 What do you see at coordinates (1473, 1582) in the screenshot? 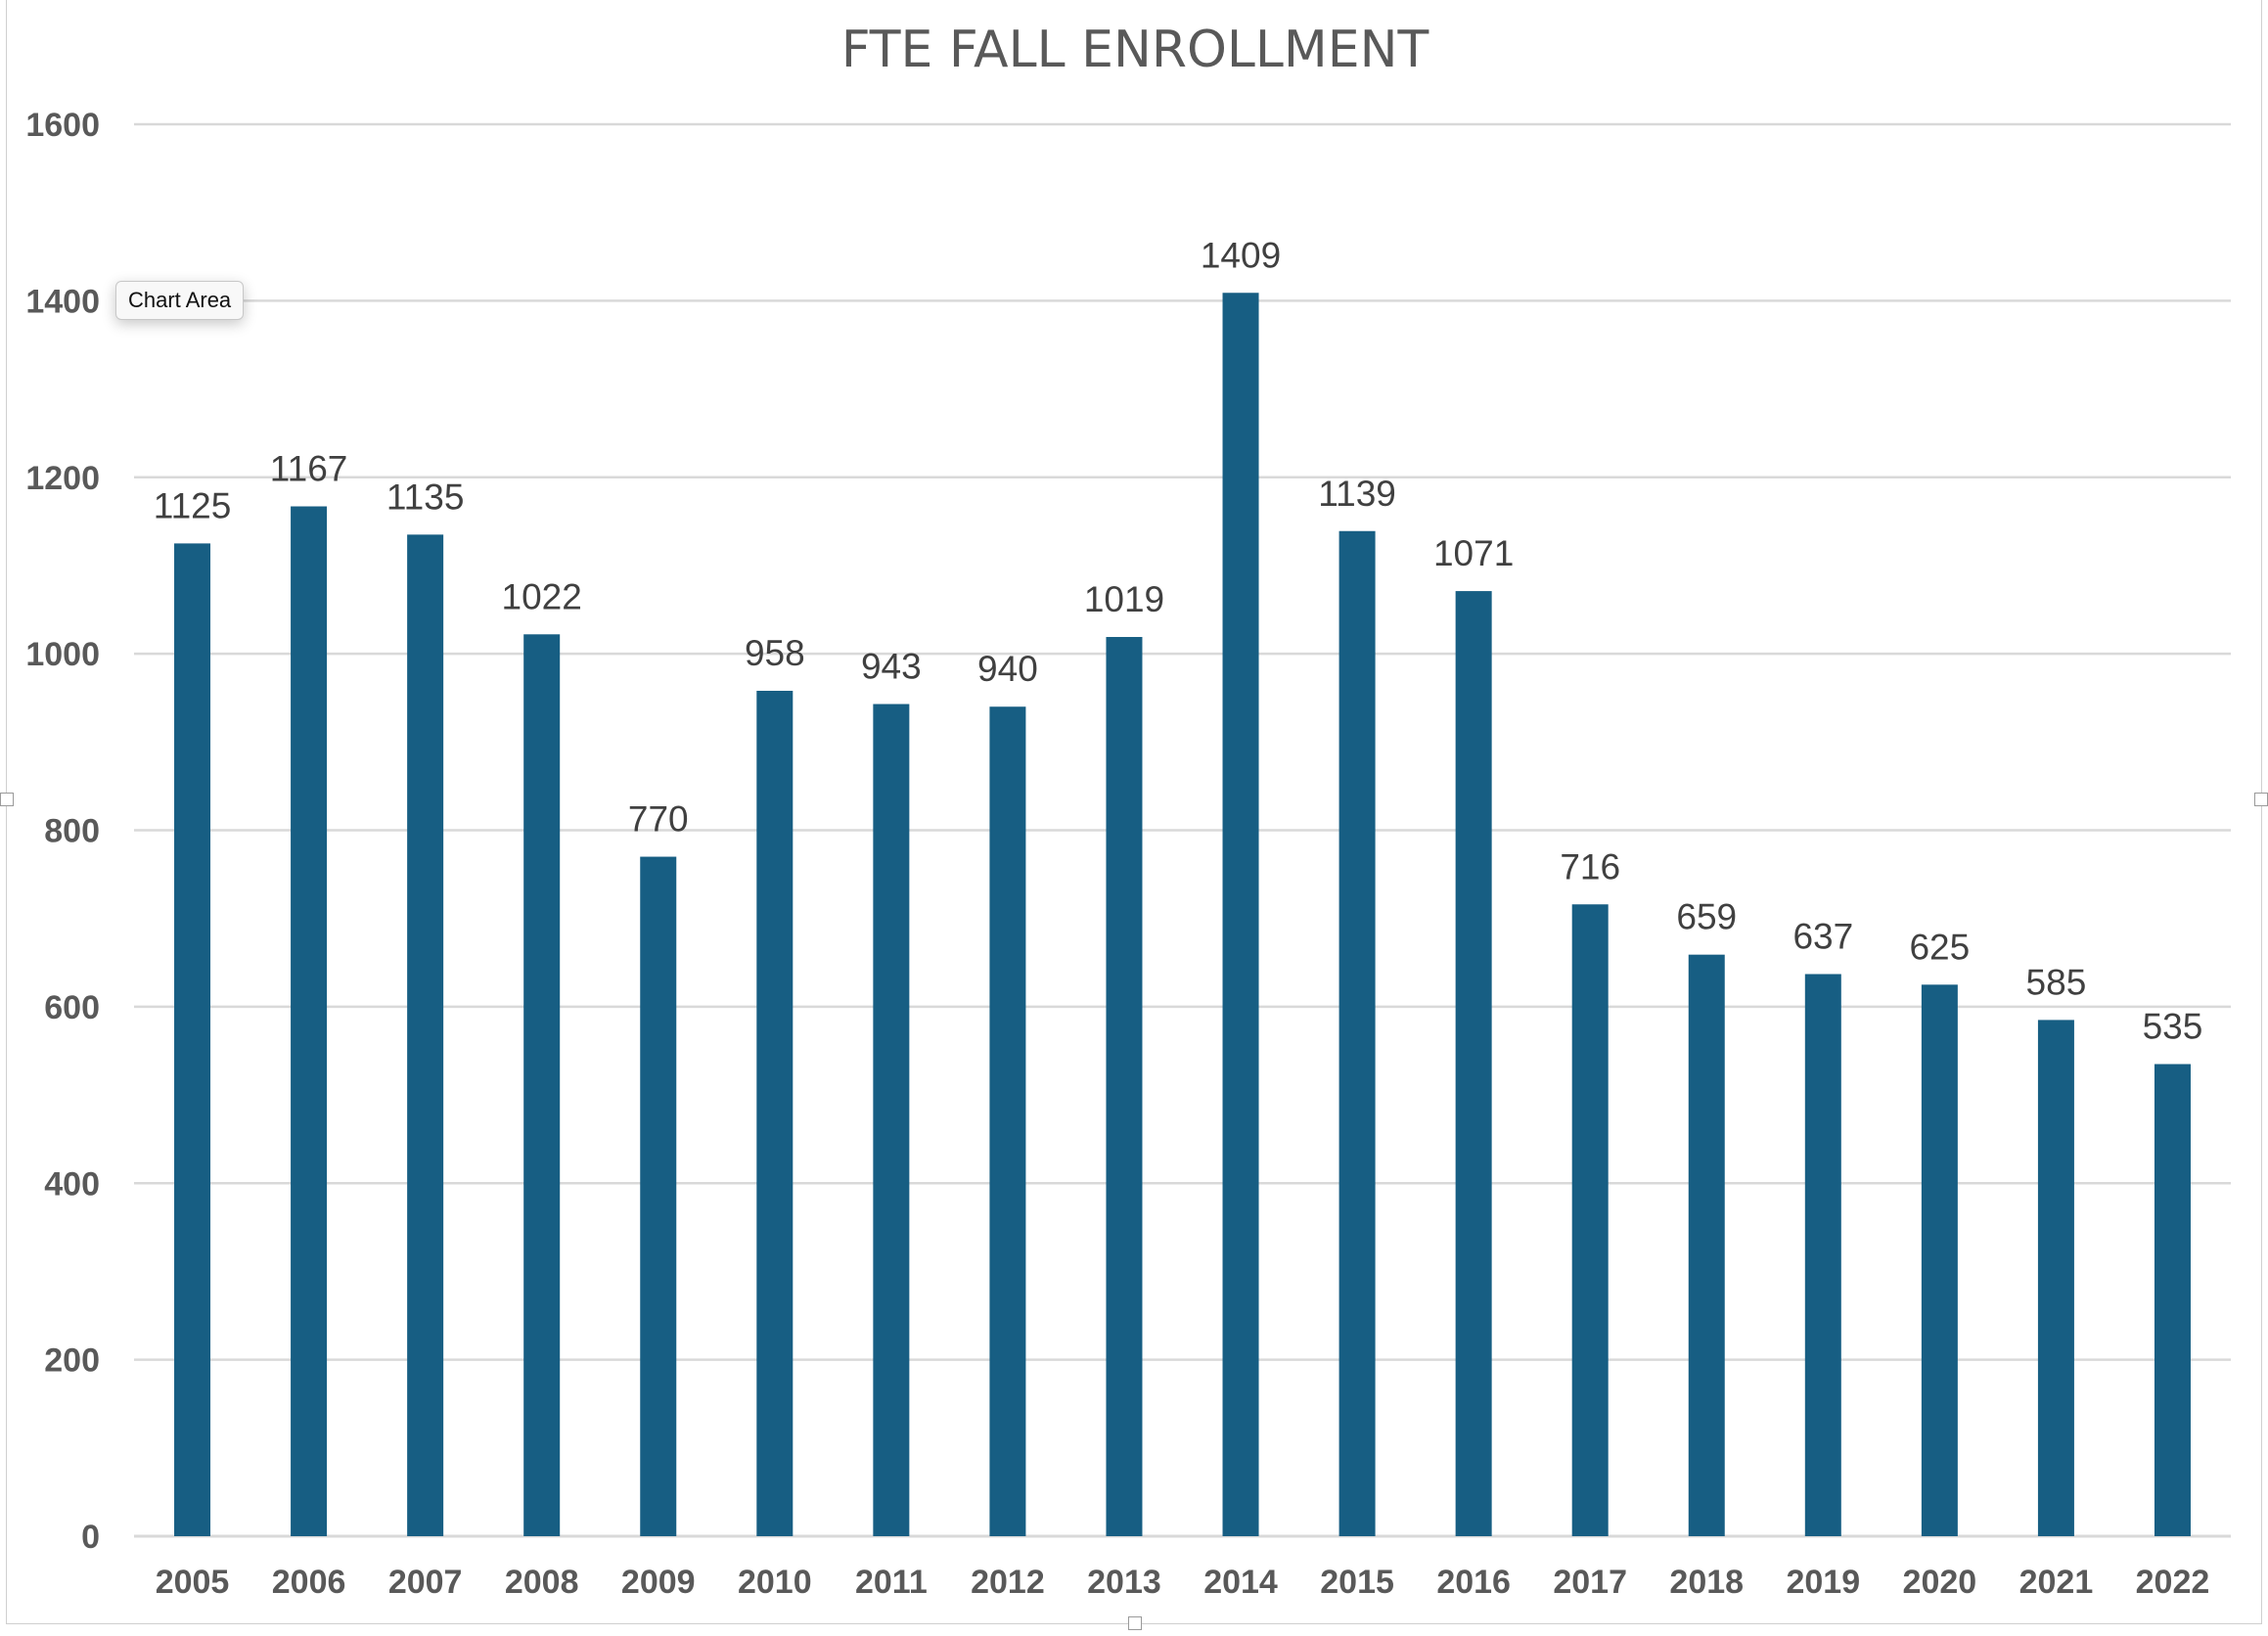
I see `x-tick-label-2016: 2016` at bounding box center [1473, 1582].